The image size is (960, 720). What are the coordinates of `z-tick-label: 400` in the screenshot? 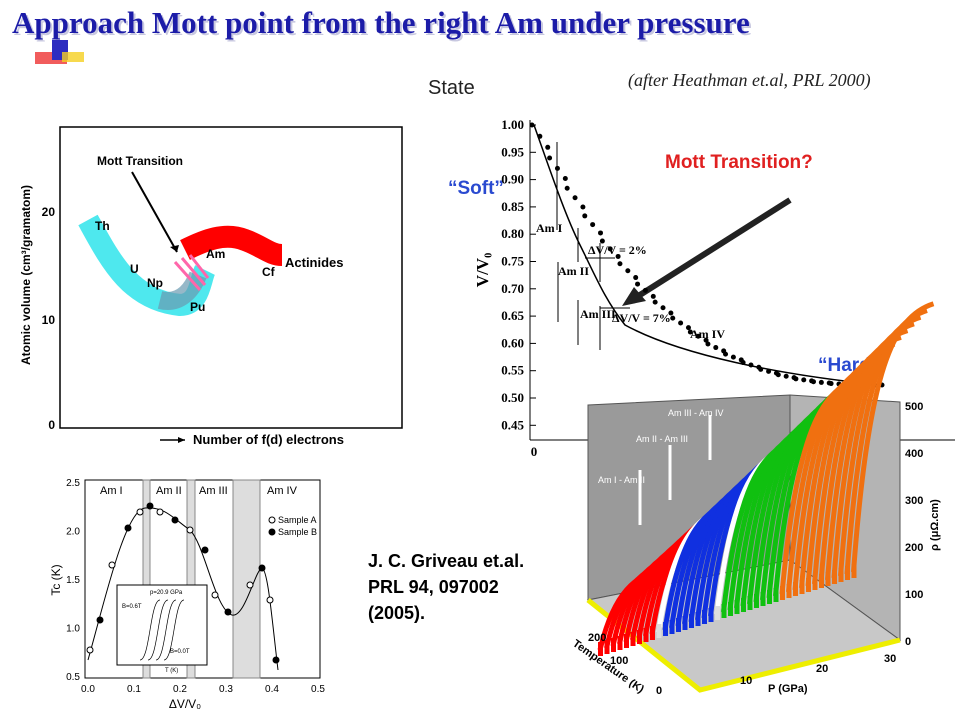 It's located at (914, 454).